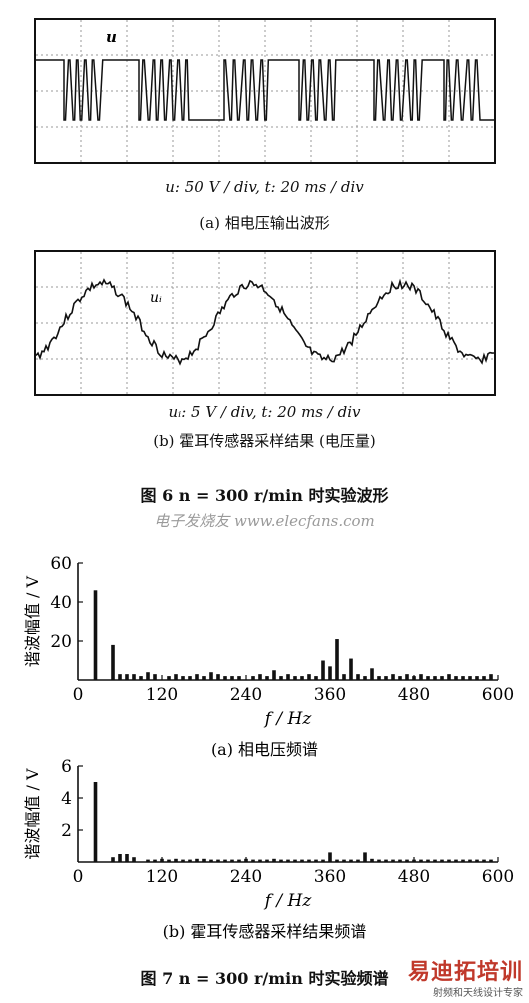 The image size is (529, 1003). What do you see at coordinates (414, 877) in the screenshot?
I see `fig7b-x-tick-label: 480` at bounding box center [414, 877].